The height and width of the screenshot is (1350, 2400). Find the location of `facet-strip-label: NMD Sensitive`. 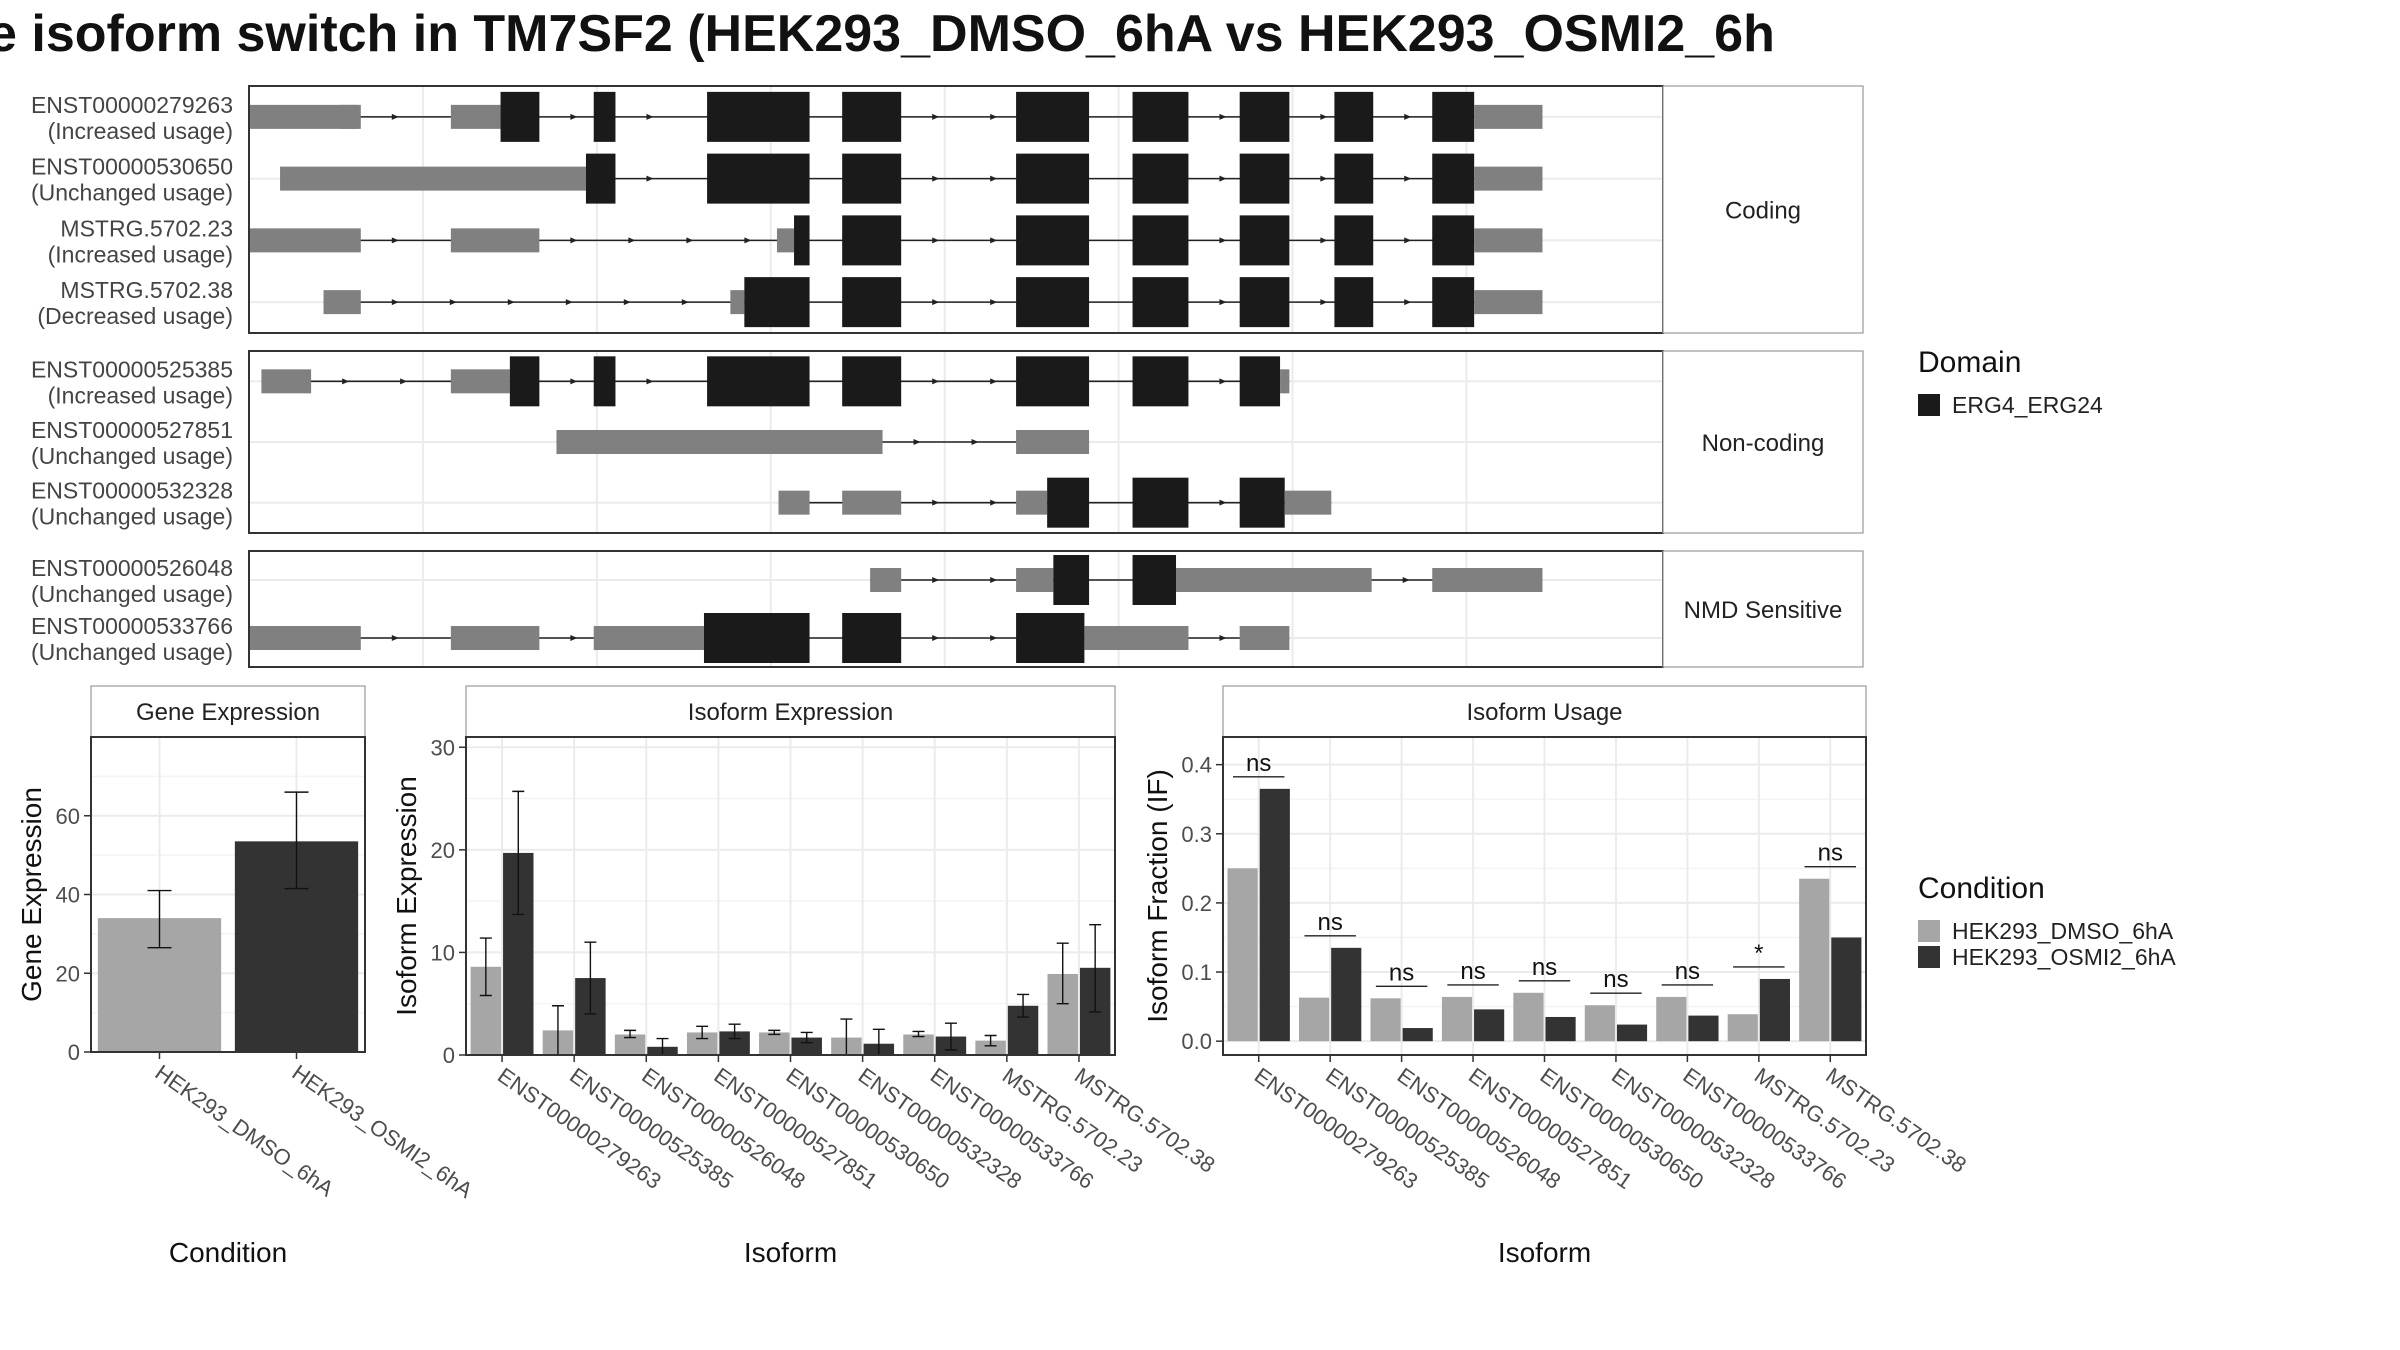

facet-strip-label: NMD Sensitive is located at coordinates (1763, 610).